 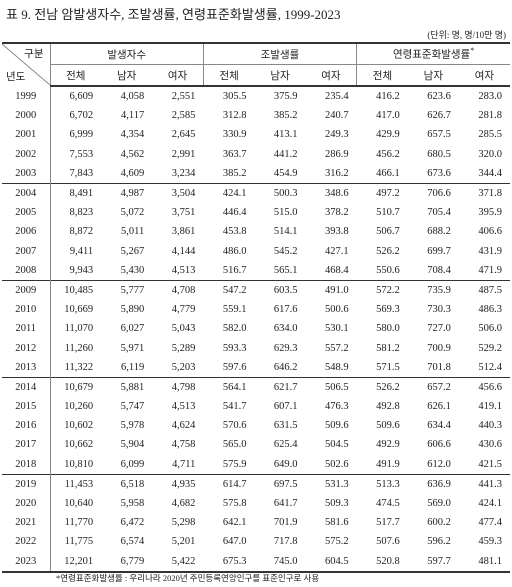 I want to click on value-cell: 344.4, so click(x=490, y=173).